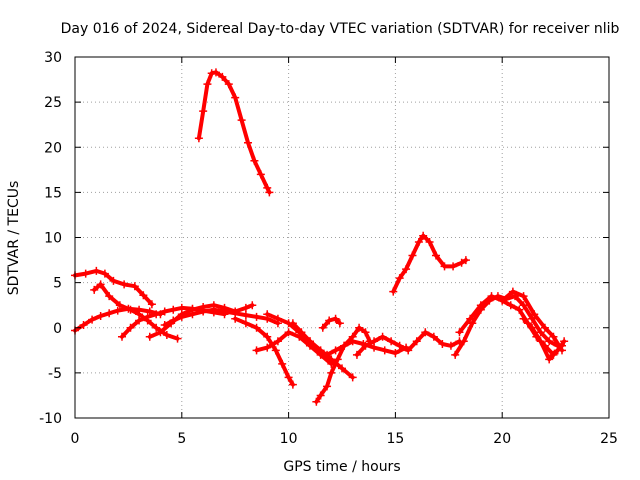 The width and height of the screenshot is (640, 480). I want to click on y-tick-label: 5, so click(57, 284).